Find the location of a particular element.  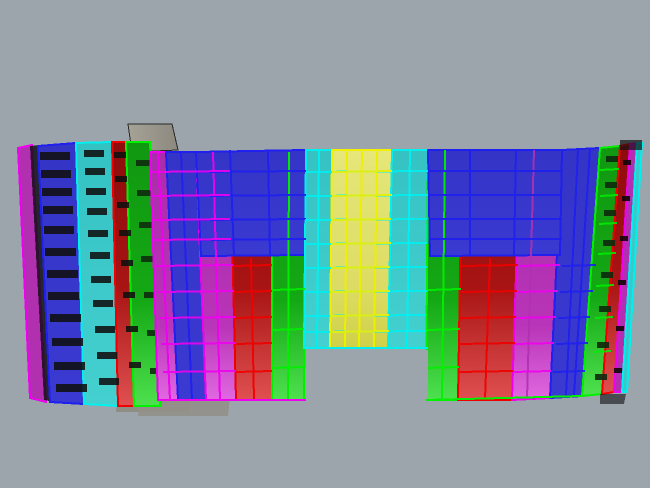

mesh-lines-red is located at coordinates (370, 329).